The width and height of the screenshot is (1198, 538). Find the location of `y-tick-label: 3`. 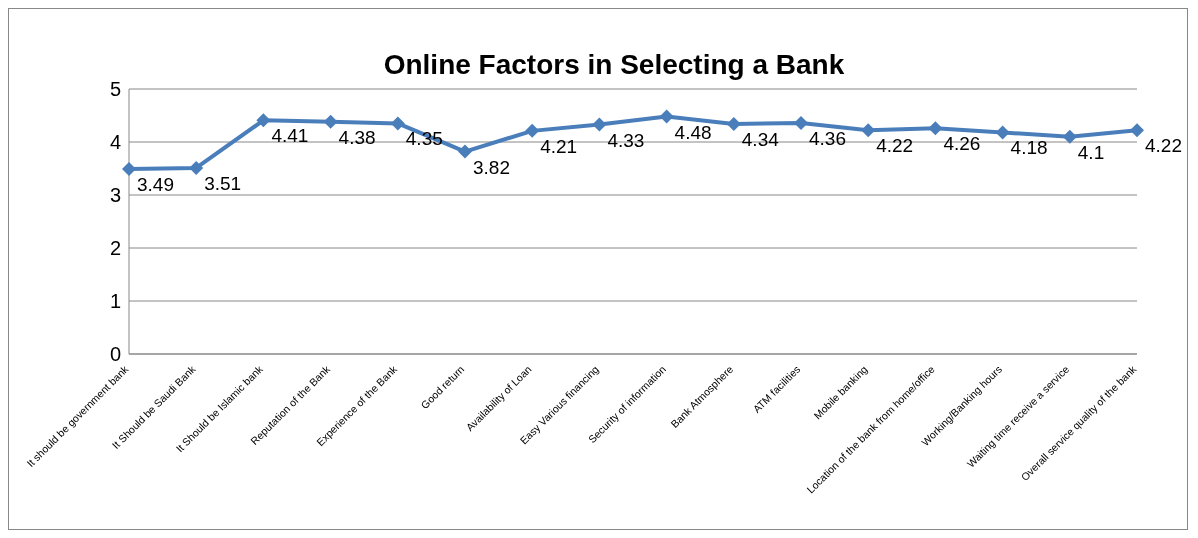

y-tick-label: 3 is located at coordinates (115, 195).